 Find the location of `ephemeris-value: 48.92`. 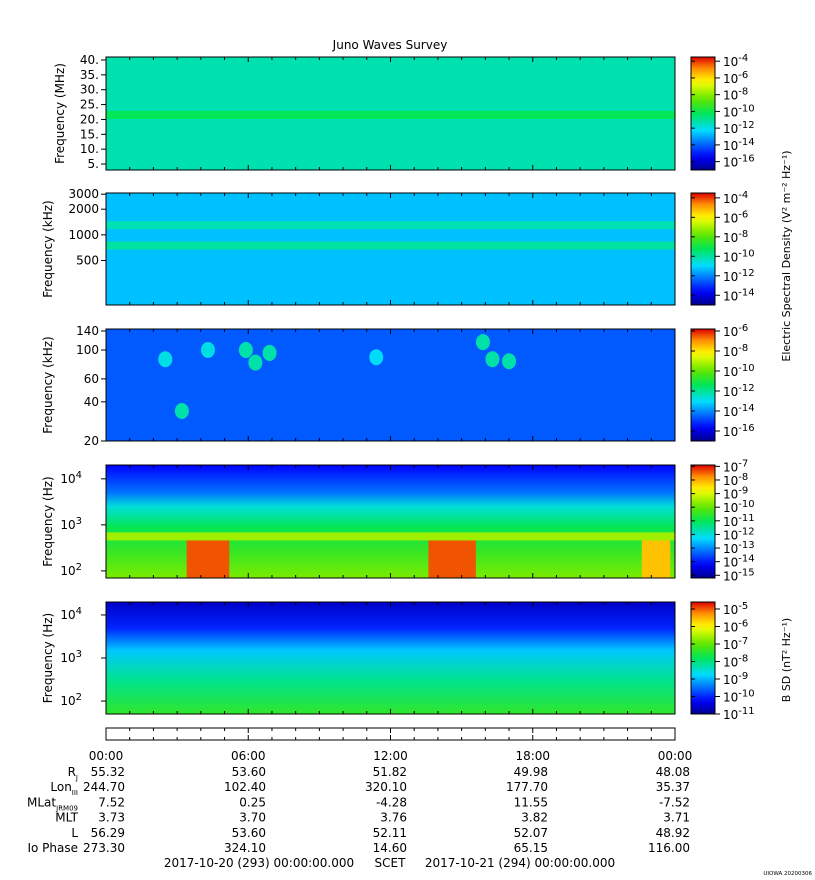

ephemeris-value: 48.92 is located at coordinates (673, 833).